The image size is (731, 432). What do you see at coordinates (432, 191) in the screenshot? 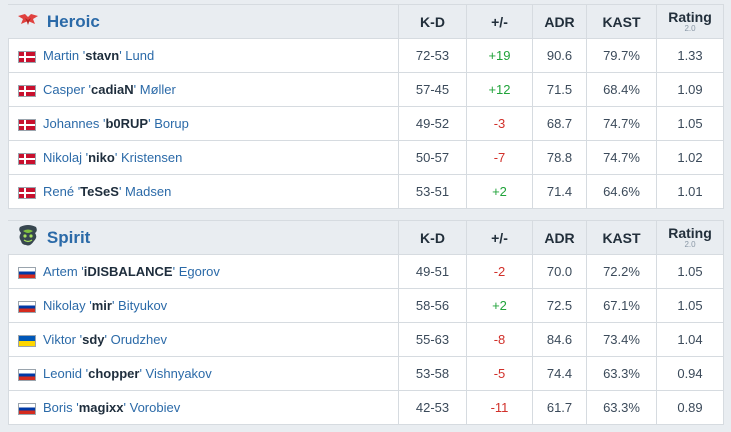
I see `kd-cell: 53-51` at bounding box center [432, 191].